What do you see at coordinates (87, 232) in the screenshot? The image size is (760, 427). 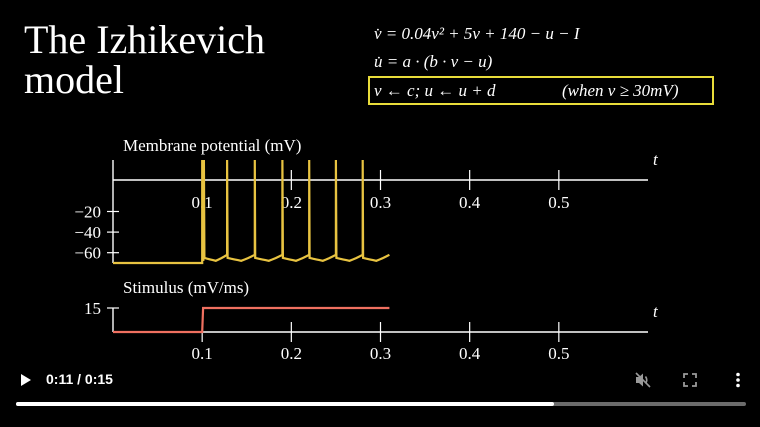 I see `y-tick-label: −40` at bounding box center [87, 232].